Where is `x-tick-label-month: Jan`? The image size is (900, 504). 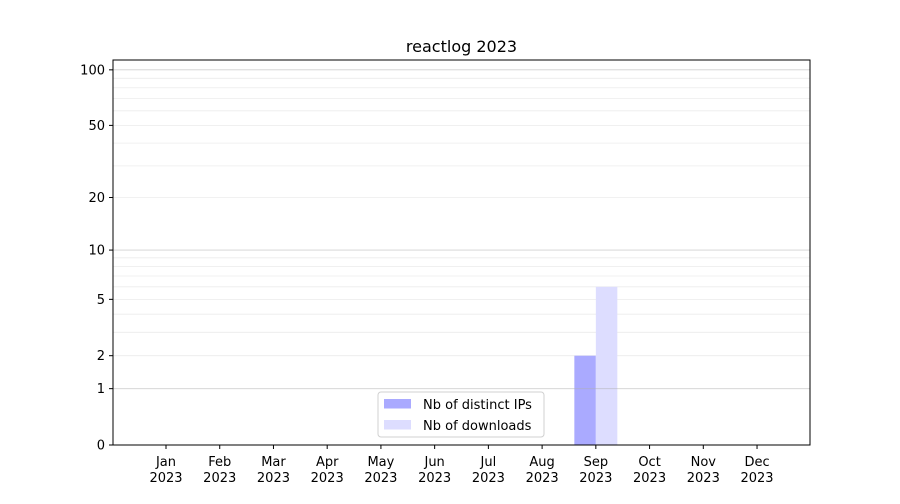
x-tick-label-month: Jan is located at coordinates (165, 462).